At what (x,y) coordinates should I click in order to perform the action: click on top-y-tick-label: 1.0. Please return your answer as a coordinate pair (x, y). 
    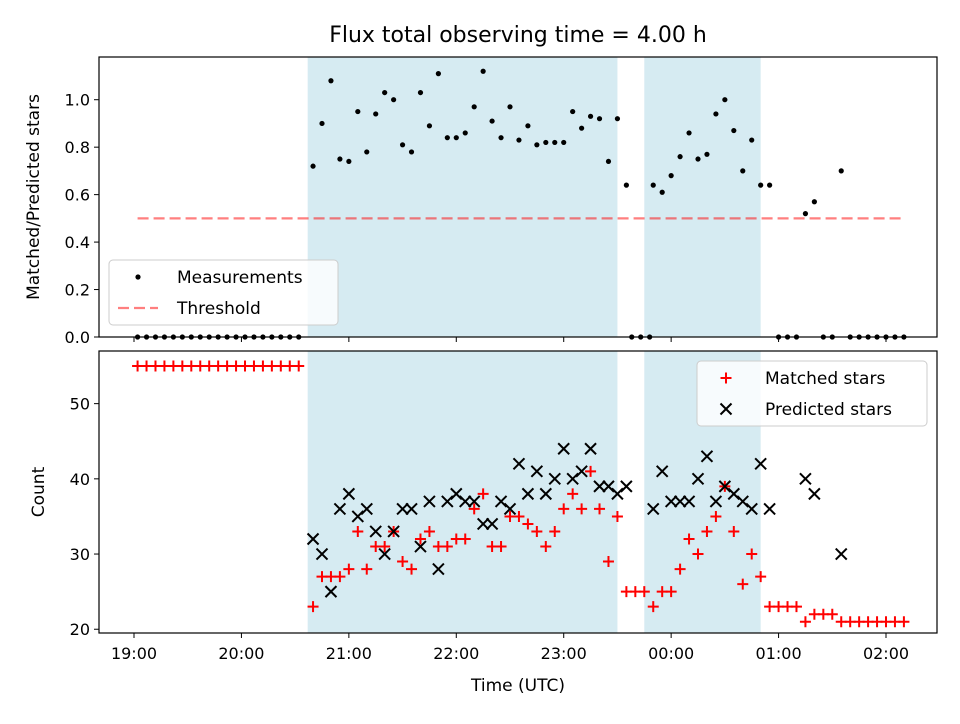
    Looking at the image, I should click on (77, 100).